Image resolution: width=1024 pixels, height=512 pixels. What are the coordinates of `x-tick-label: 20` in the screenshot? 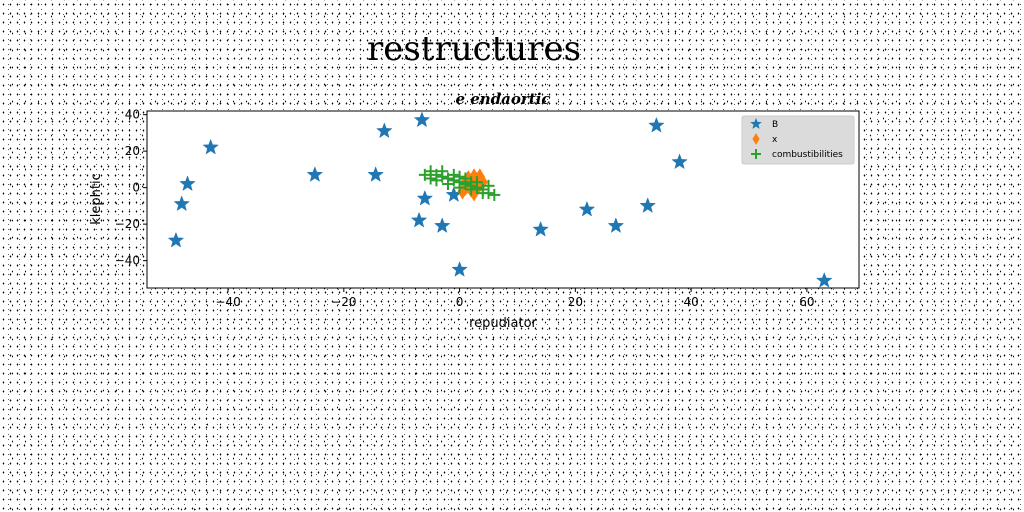 It's located at (575, 302).